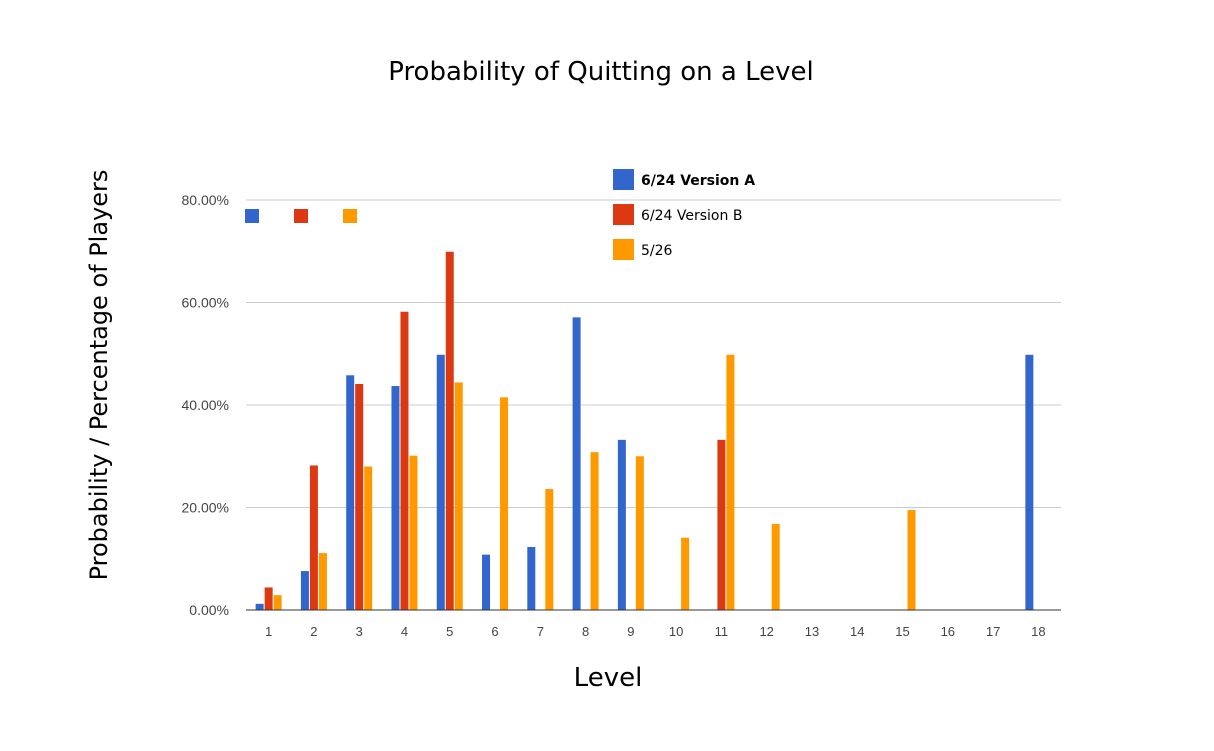  I want to click on legend: 6/24 Version A 6/24 Version B 5/26, so click(684, 214).